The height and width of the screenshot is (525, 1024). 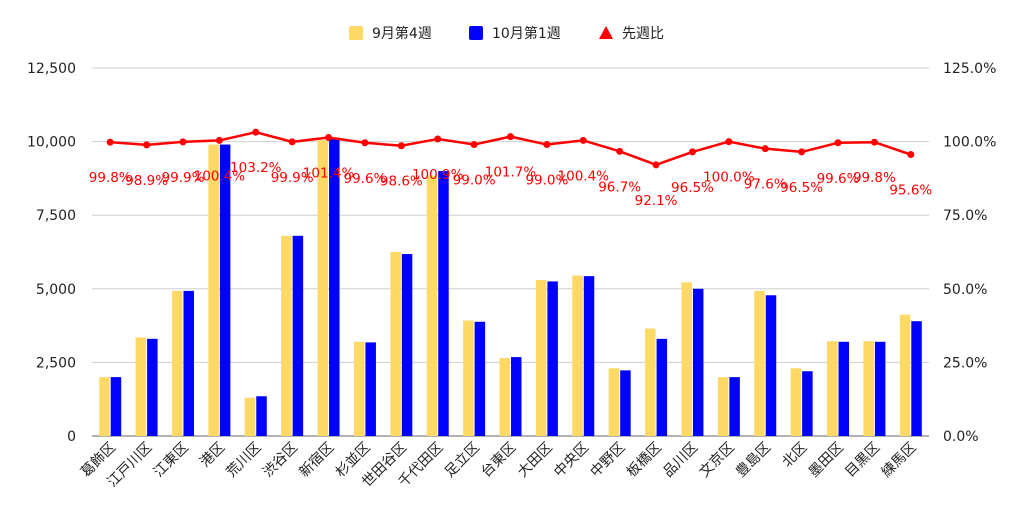 I want to click on x-category-label: 荒川区, so click(x=244, y=460).